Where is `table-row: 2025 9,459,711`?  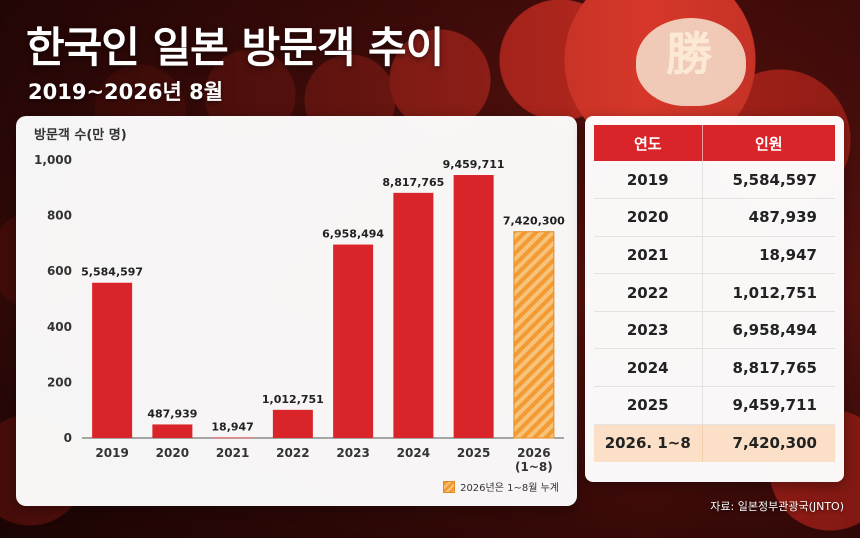 table-row: 2025 9,459,711 is located at coordinates (714, 405).